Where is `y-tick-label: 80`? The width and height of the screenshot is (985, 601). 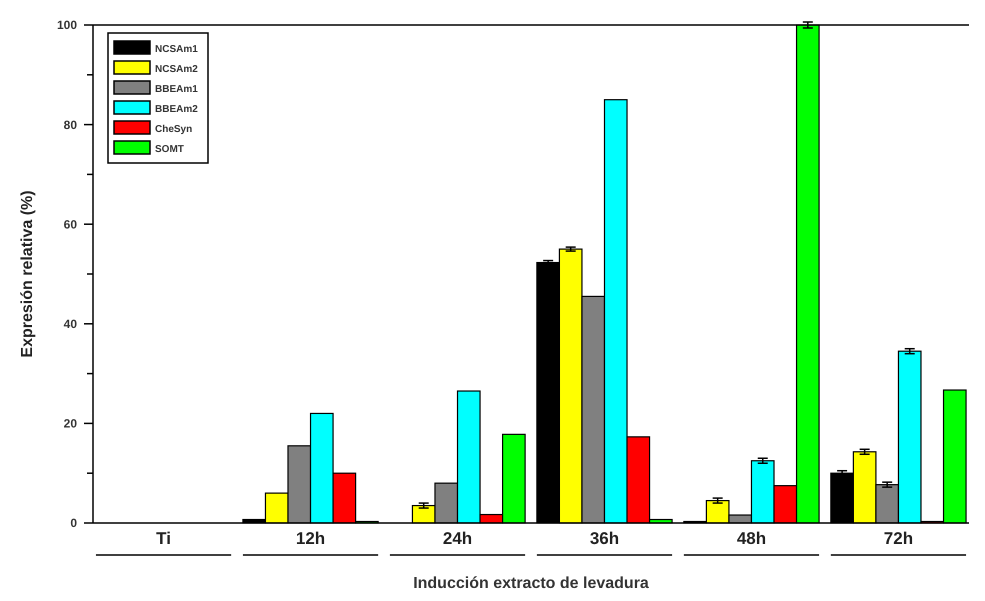
y-tick-label: 80 is located at coordinates (71, 125).